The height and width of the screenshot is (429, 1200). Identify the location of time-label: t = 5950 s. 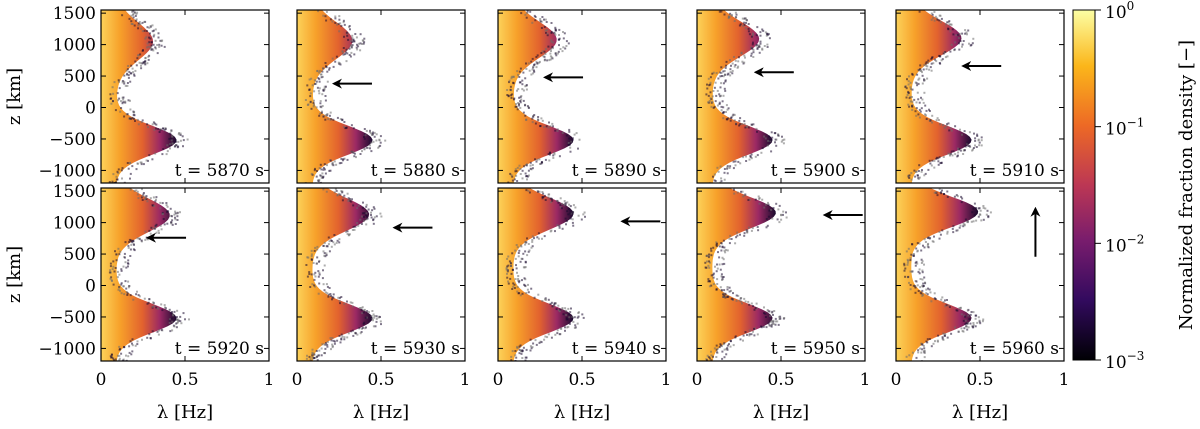
(815, 349).